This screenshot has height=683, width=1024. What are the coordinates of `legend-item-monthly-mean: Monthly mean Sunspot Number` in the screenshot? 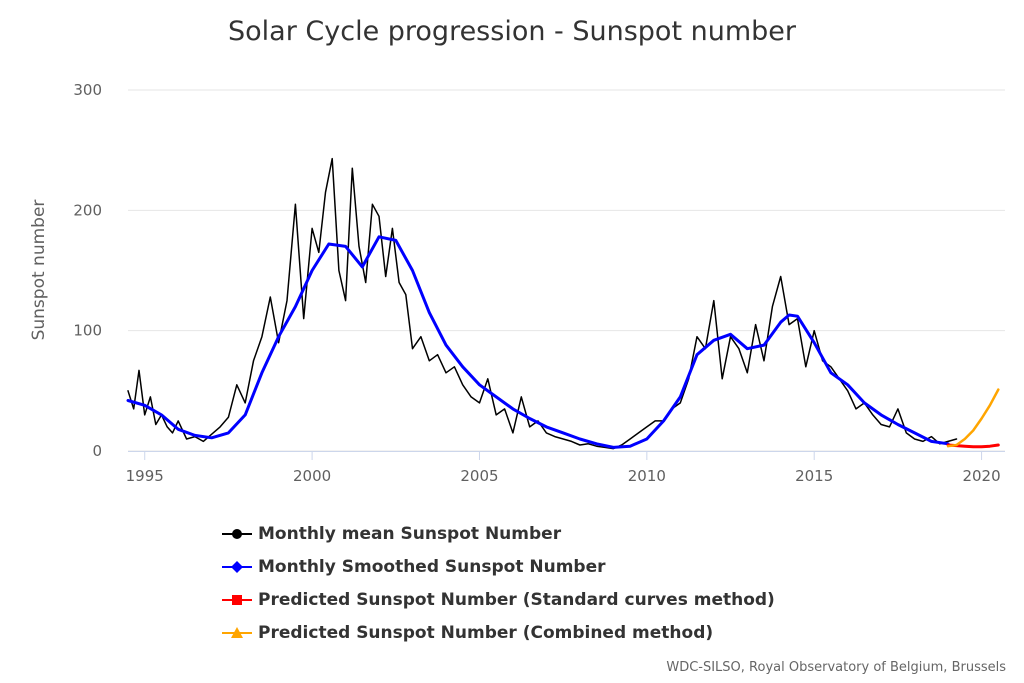 It's located at (498, 533).